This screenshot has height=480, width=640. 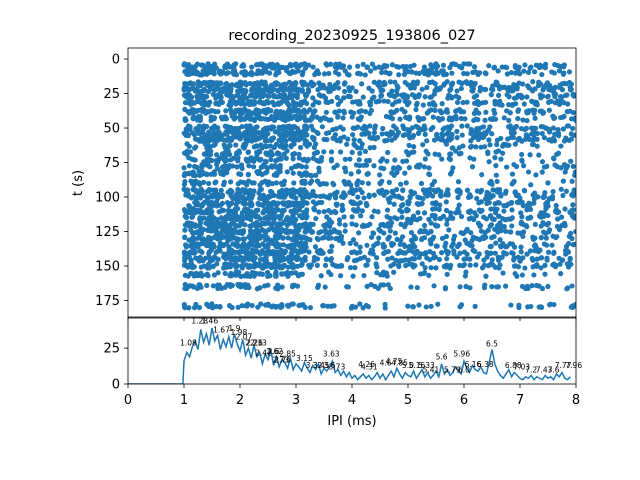 I want to click on peak-label: 2.73, so click(x=281, y=359).